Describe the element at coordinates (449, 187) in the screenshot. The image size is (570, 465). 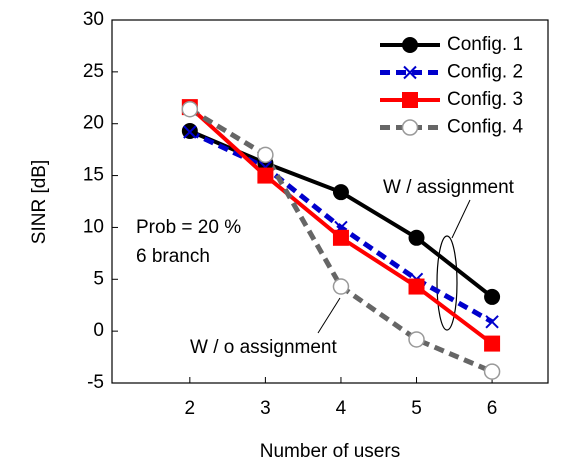
I see `annotation: W / assignment` at that location.